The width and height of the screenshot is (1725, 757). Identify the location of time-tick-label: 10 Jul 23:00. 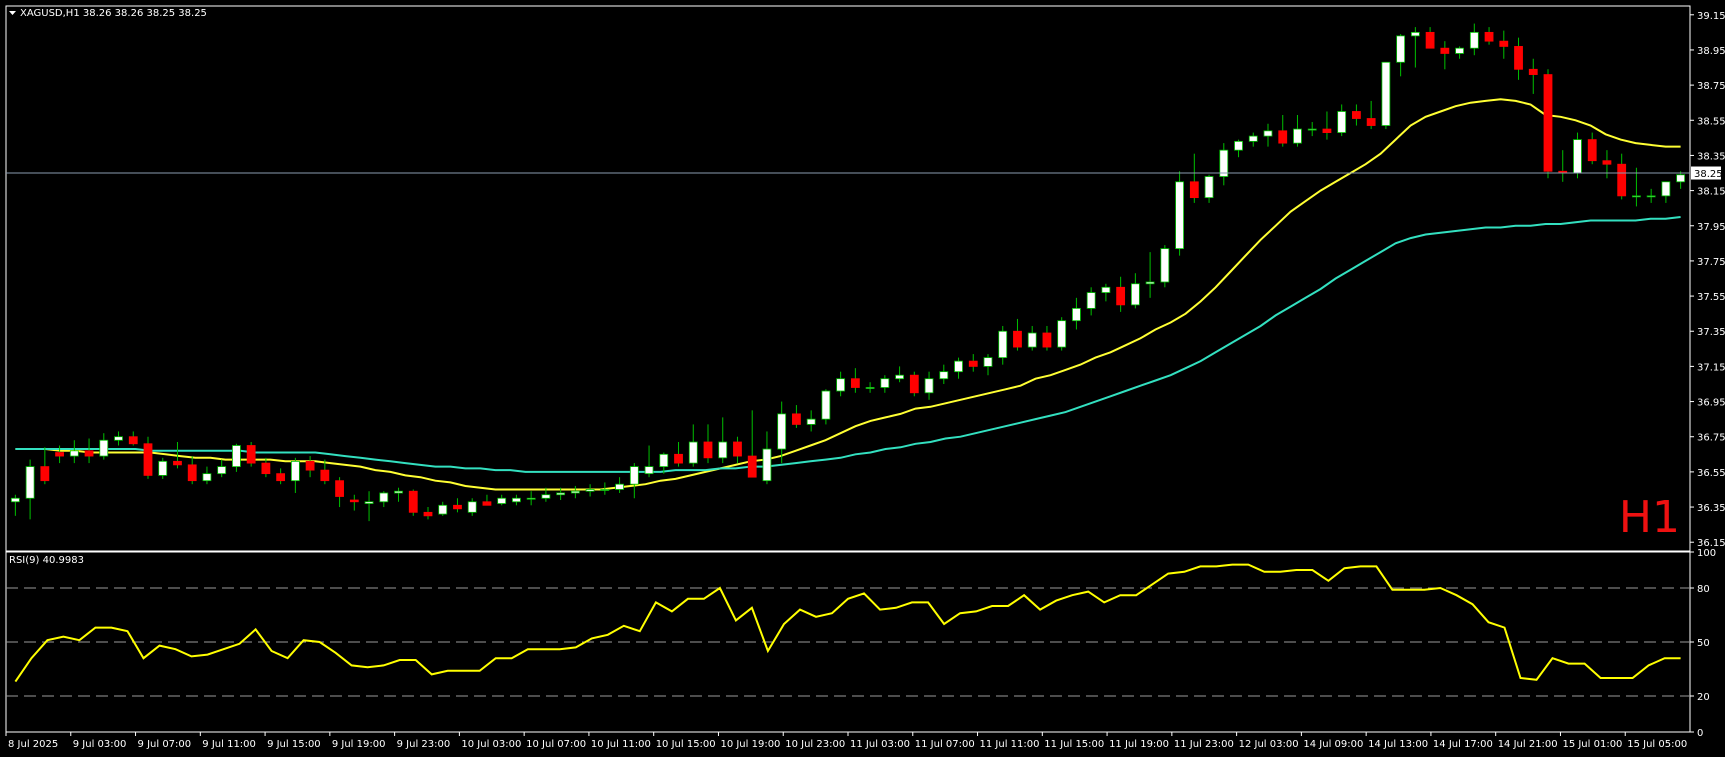
(815, 744).